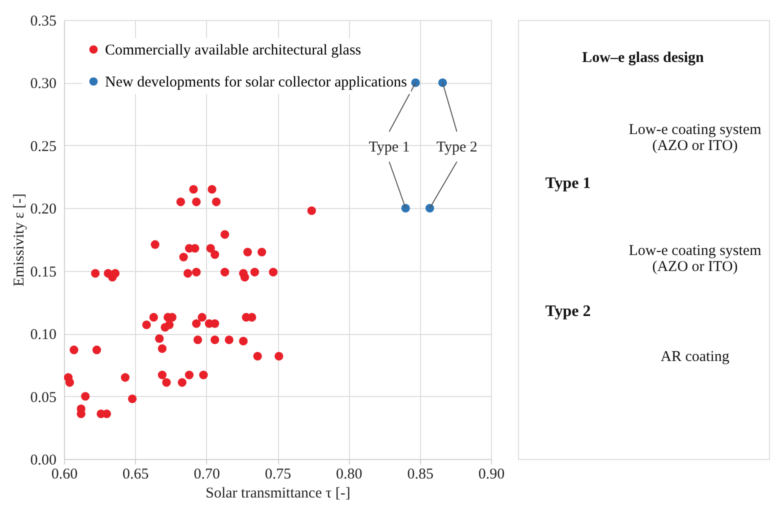 Image resolution: width=781 pixels, height=517 pixels. I want to click on annotation: Type 2, so click(457, 148).